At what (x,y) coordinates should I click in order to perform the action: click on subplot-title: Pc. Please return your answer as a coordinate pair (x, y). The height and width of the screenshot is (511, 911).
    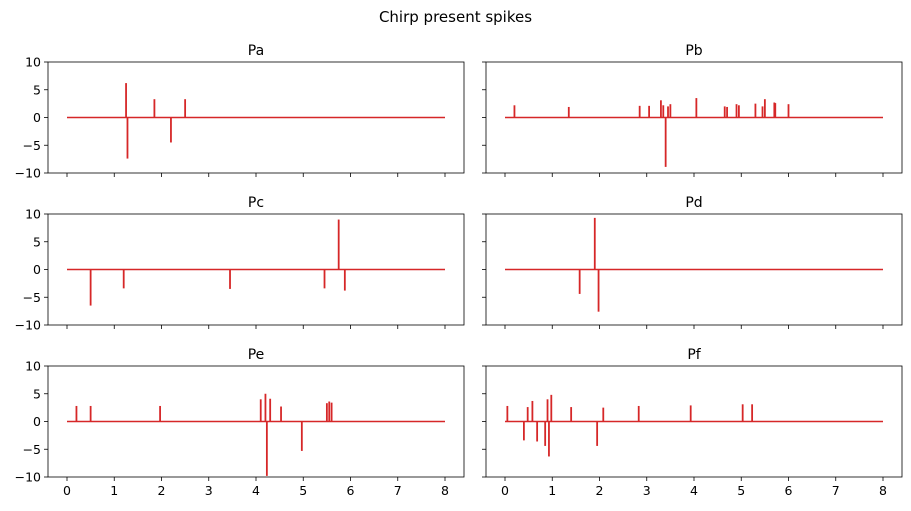
    Looking at the image, I should click on (256, 203).